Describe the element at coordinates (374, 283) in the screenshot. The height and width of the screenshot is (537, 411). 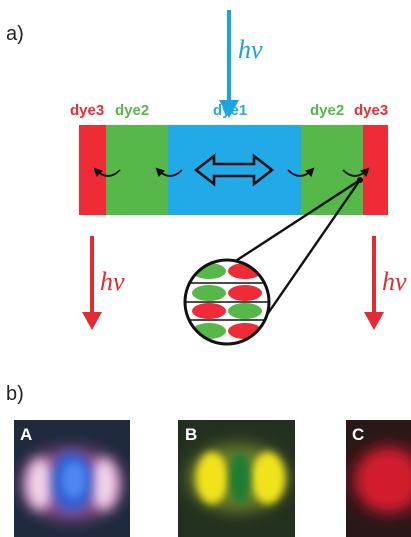
I see `emission-arrow-right` at that location.